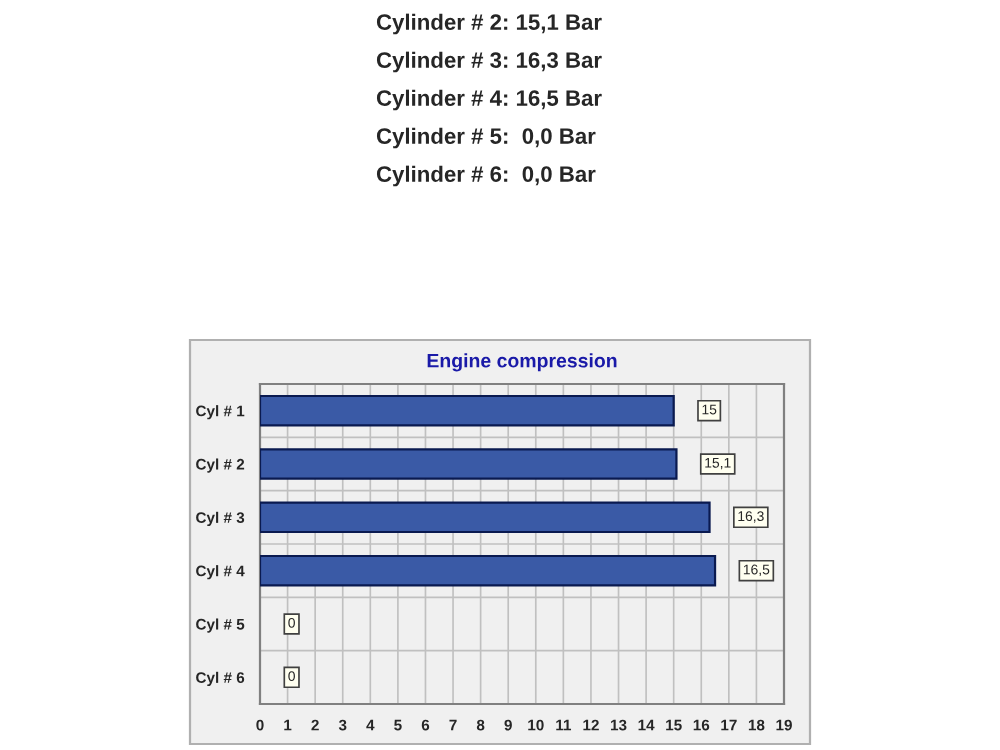 Image resolution: width=1000 pixels, height=750 pixels. Describe the element at coordinates (522, 362) in the screenshot. I see `chart-title: Engine compression` at that location.